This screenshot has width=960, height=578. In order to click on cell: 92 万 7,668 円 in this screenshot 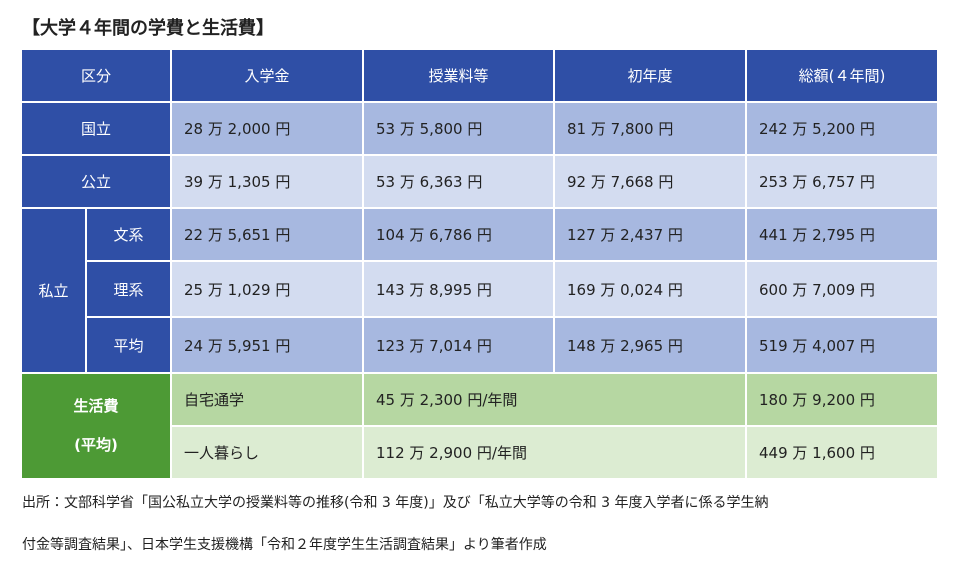, I will do `click(650, 181)`.